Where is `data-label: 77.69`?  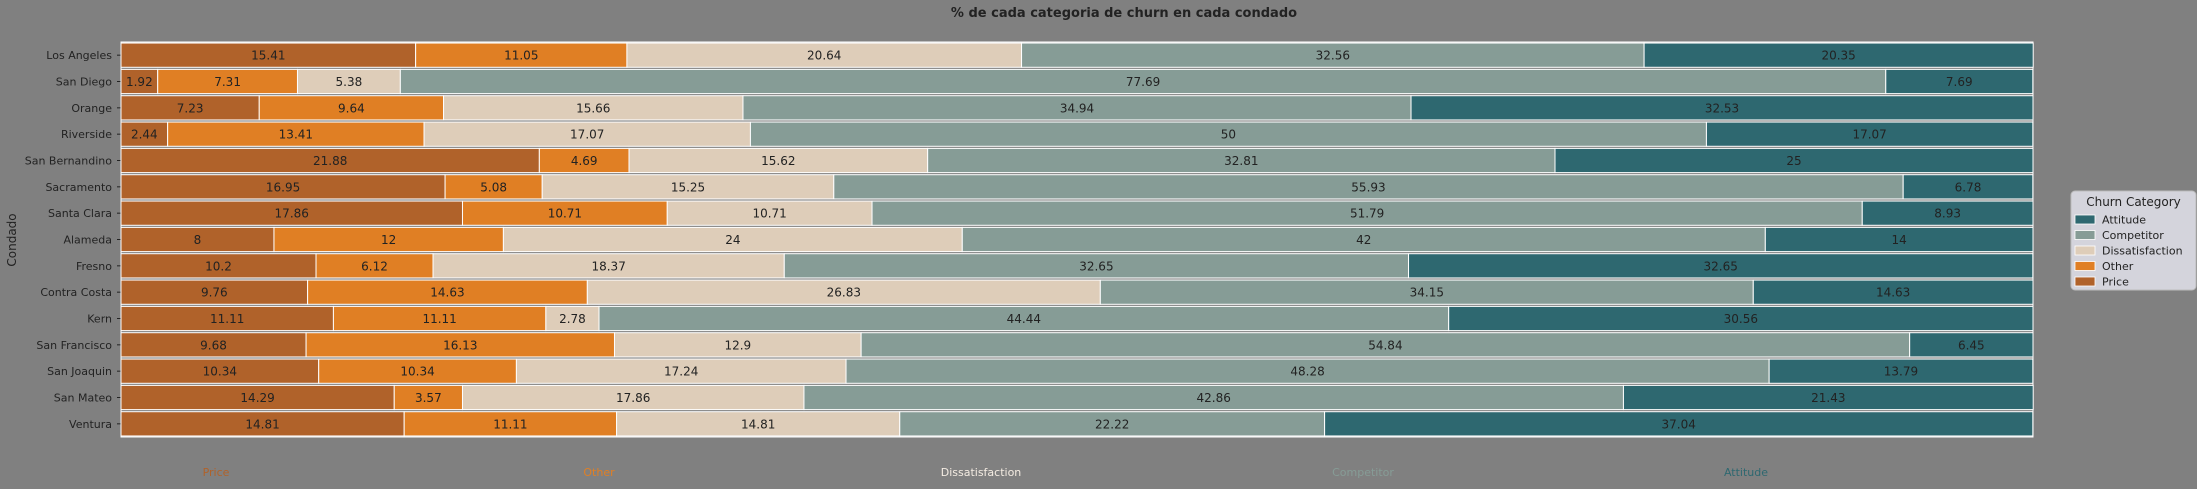 data-label: 77.69 is located at coordinates (1143, 82).